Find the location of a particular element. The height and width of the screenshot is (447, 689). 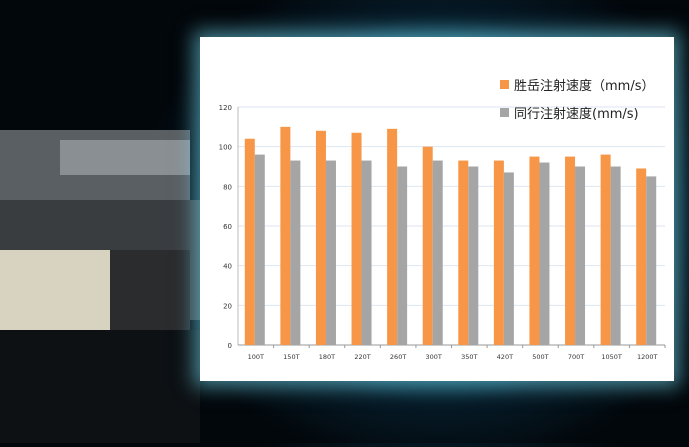

x-tick-label: 100T is located at coordinates (256, 357).